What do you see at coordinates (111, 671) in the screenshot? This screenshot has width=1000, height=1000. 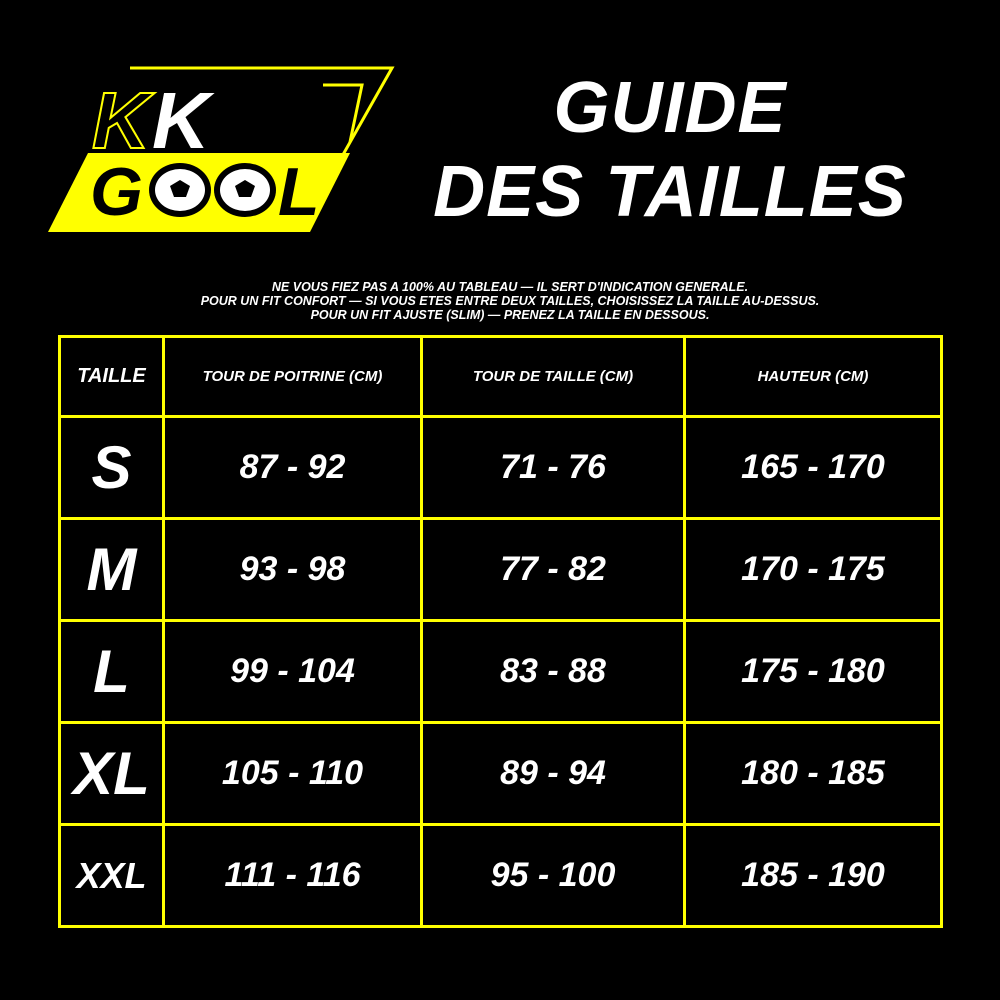 I see `size-cell: L` at bounding box center [111, 671].